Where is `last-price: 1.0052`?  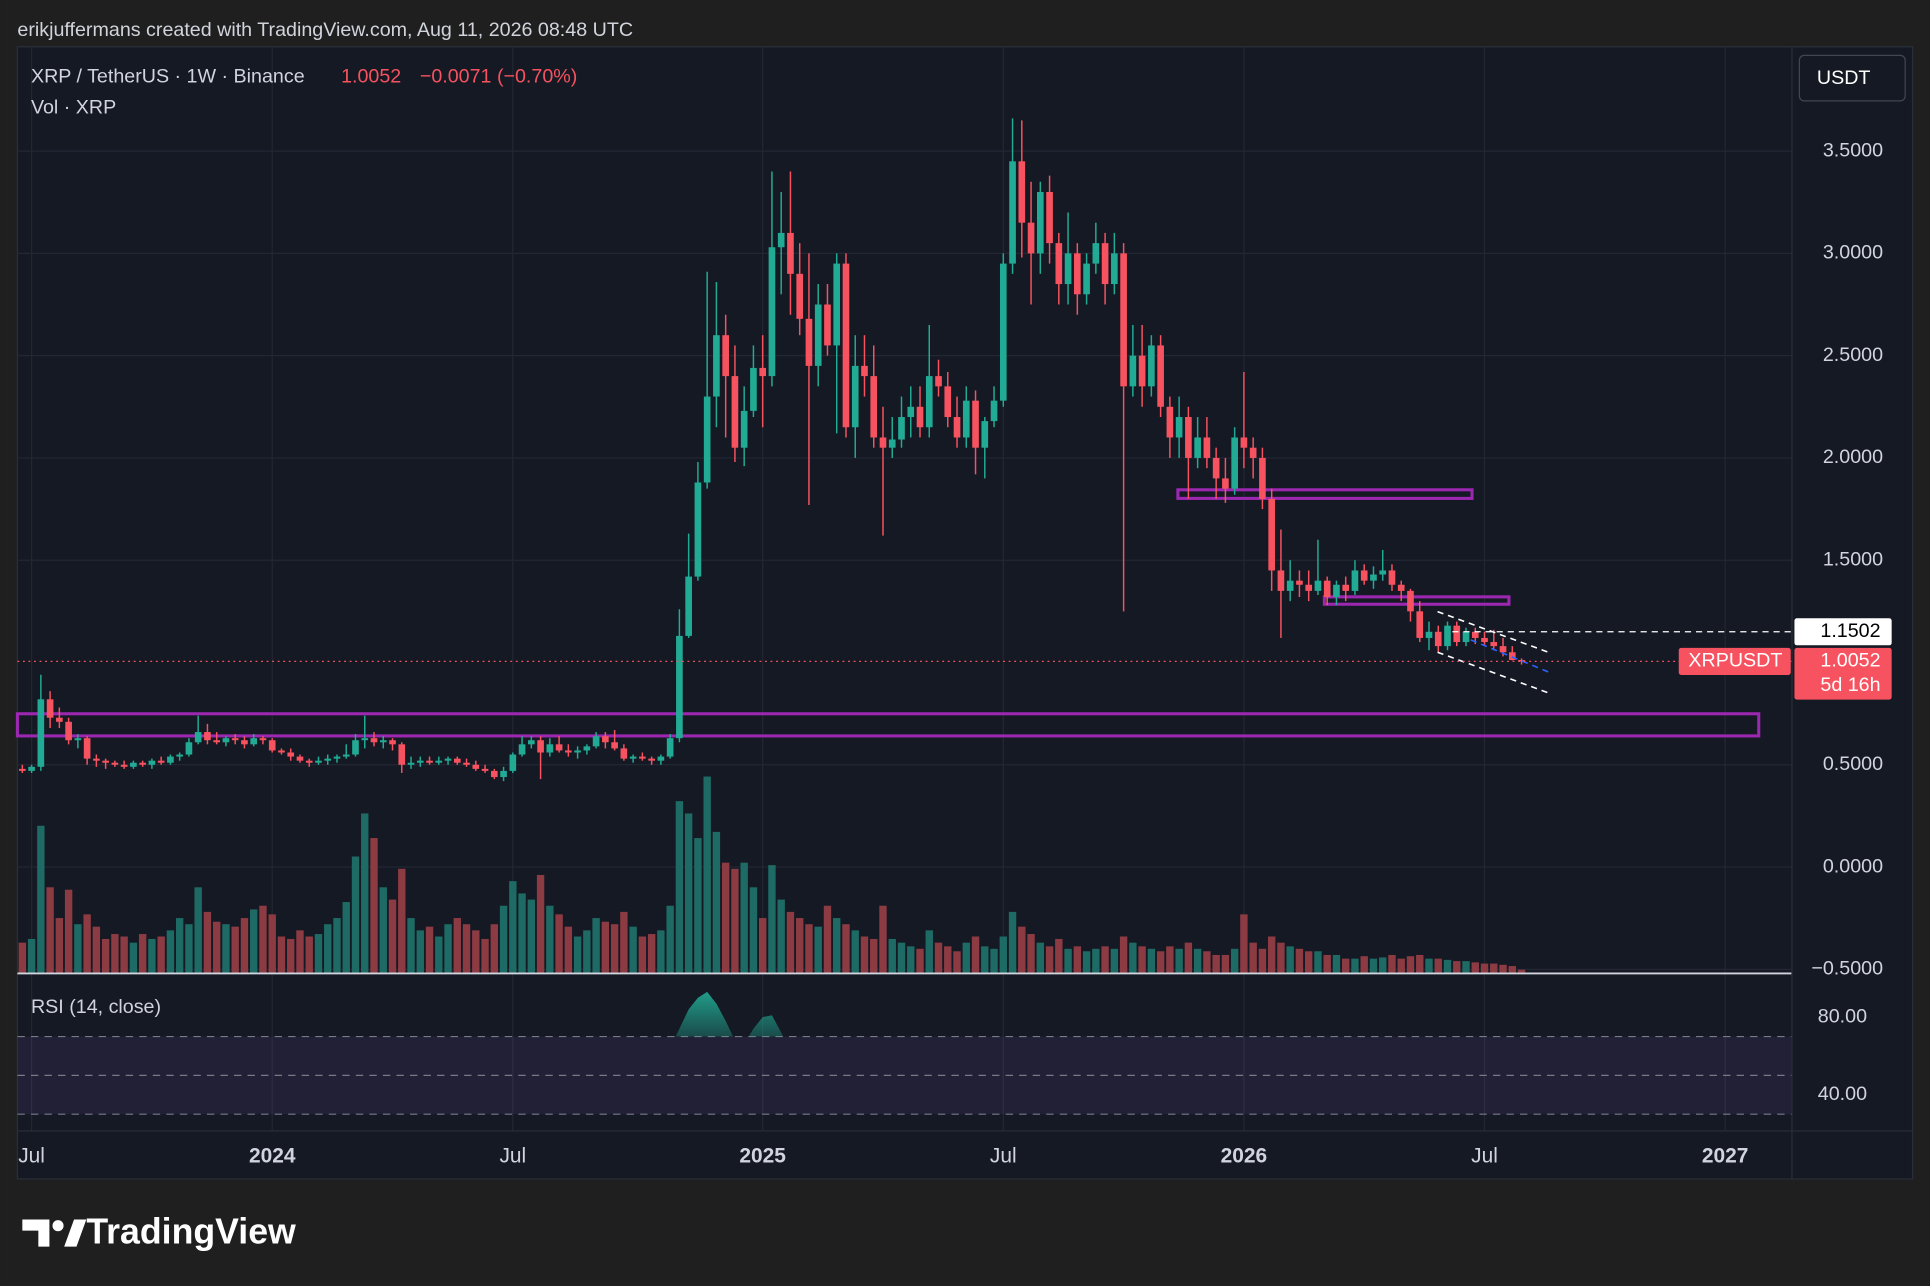
last-price: 1.0052 is located at coordinates (371, 77).